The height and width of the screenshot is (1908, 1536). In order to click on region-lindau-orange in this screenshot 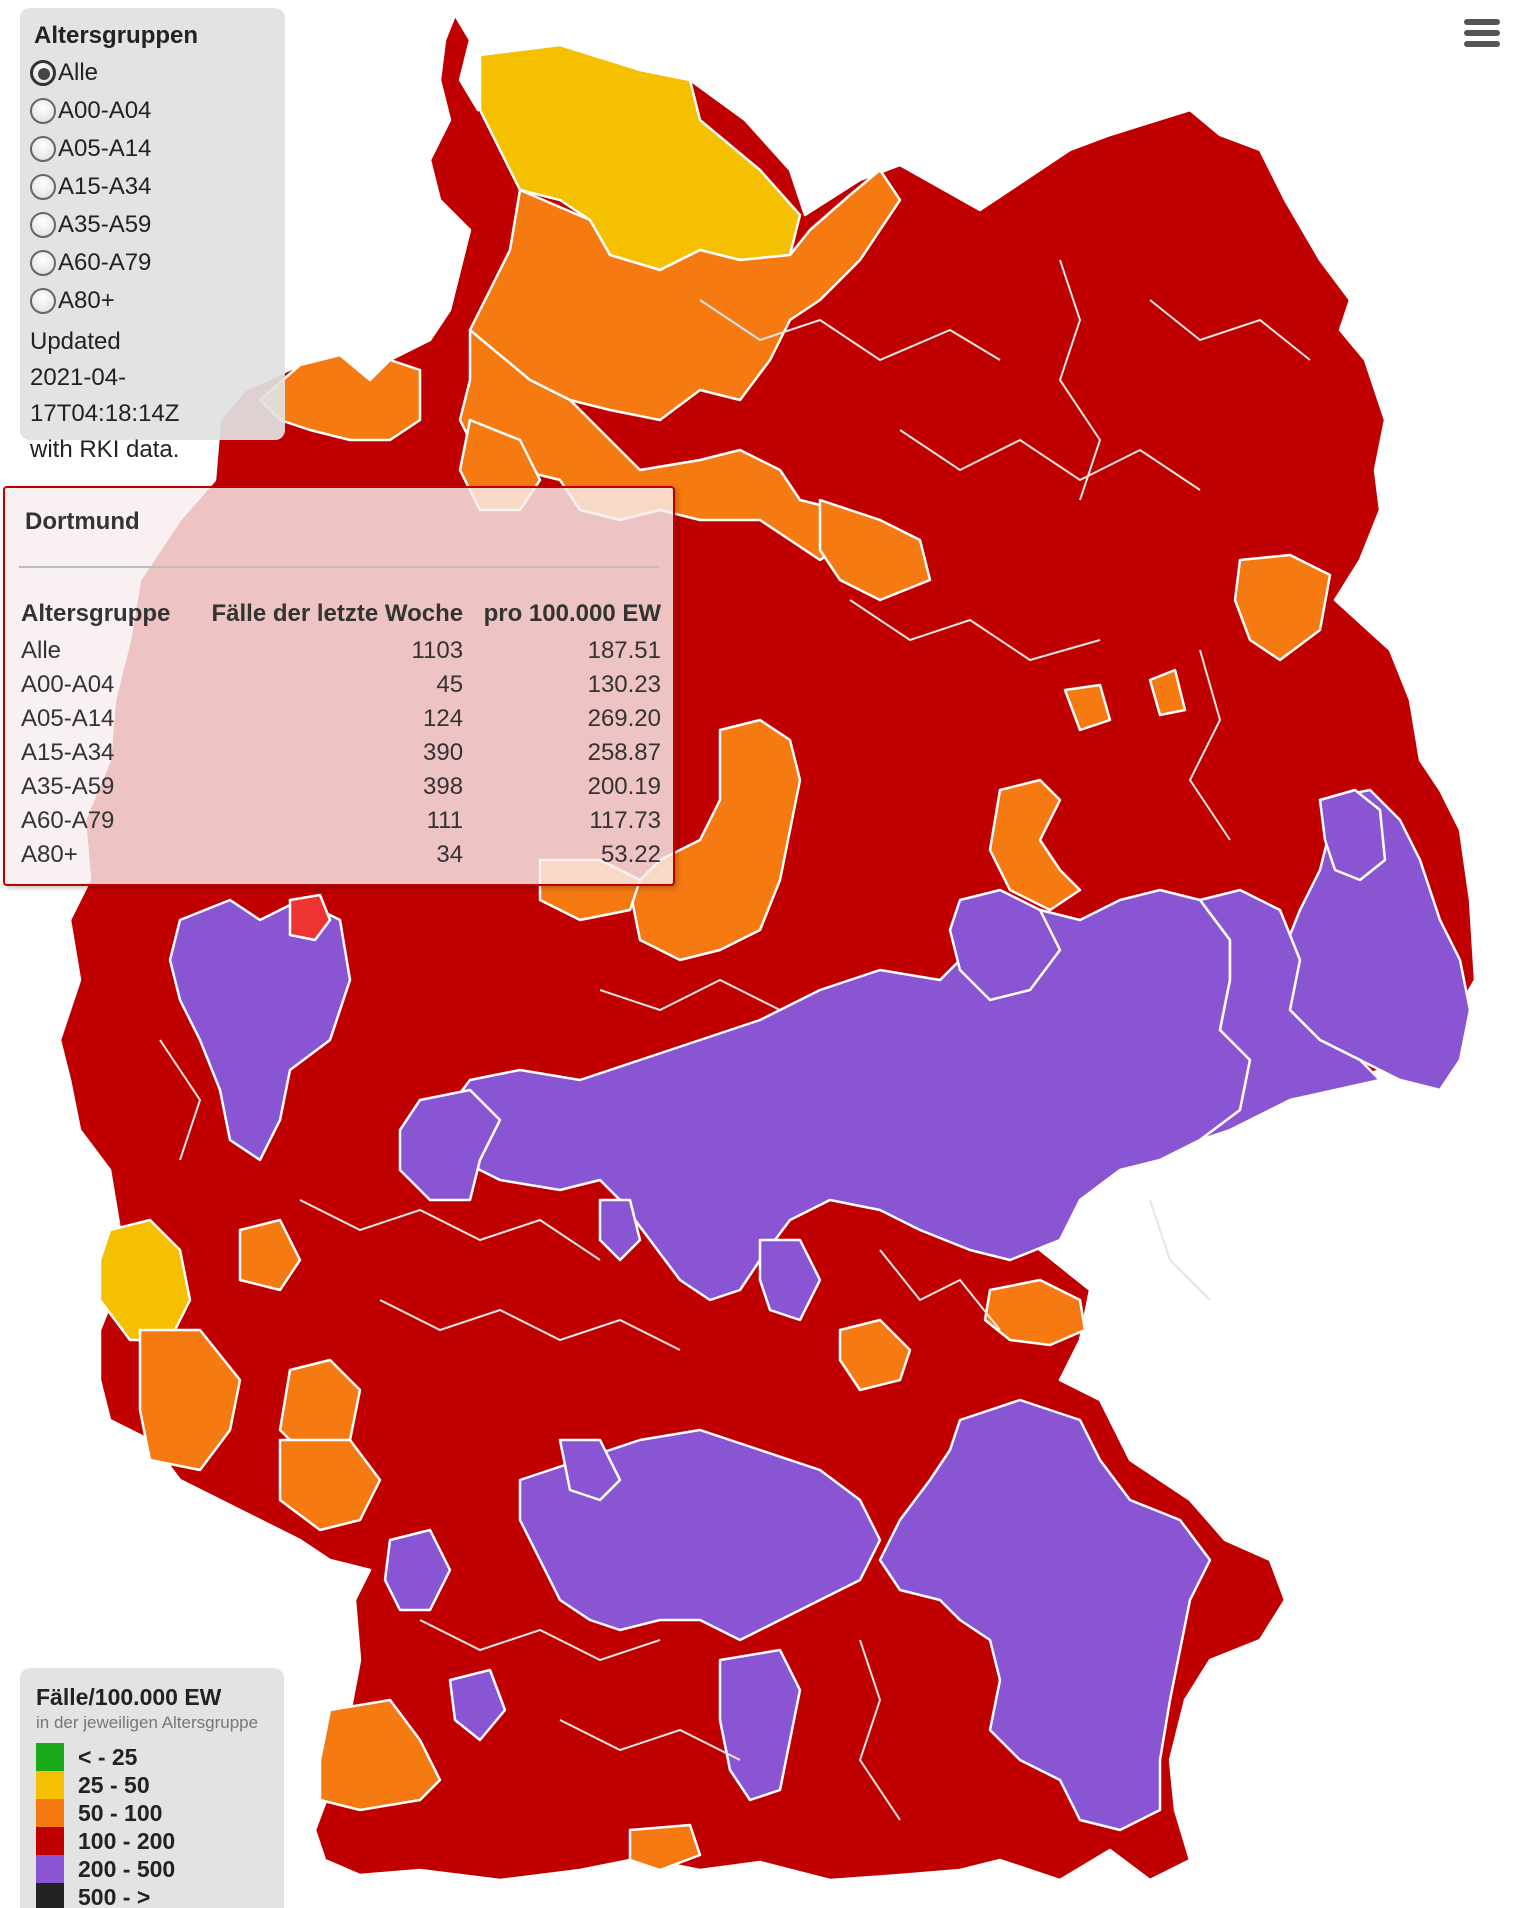, I will do `click(665, 1847)`.